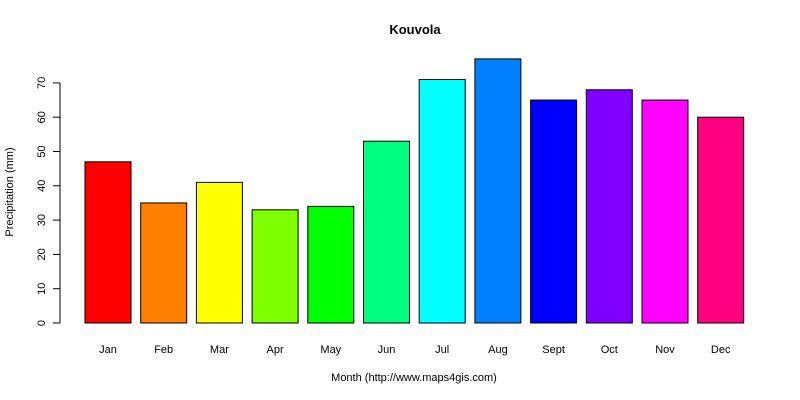  I want to click on y-tick-label: 40, so click(42, 186).